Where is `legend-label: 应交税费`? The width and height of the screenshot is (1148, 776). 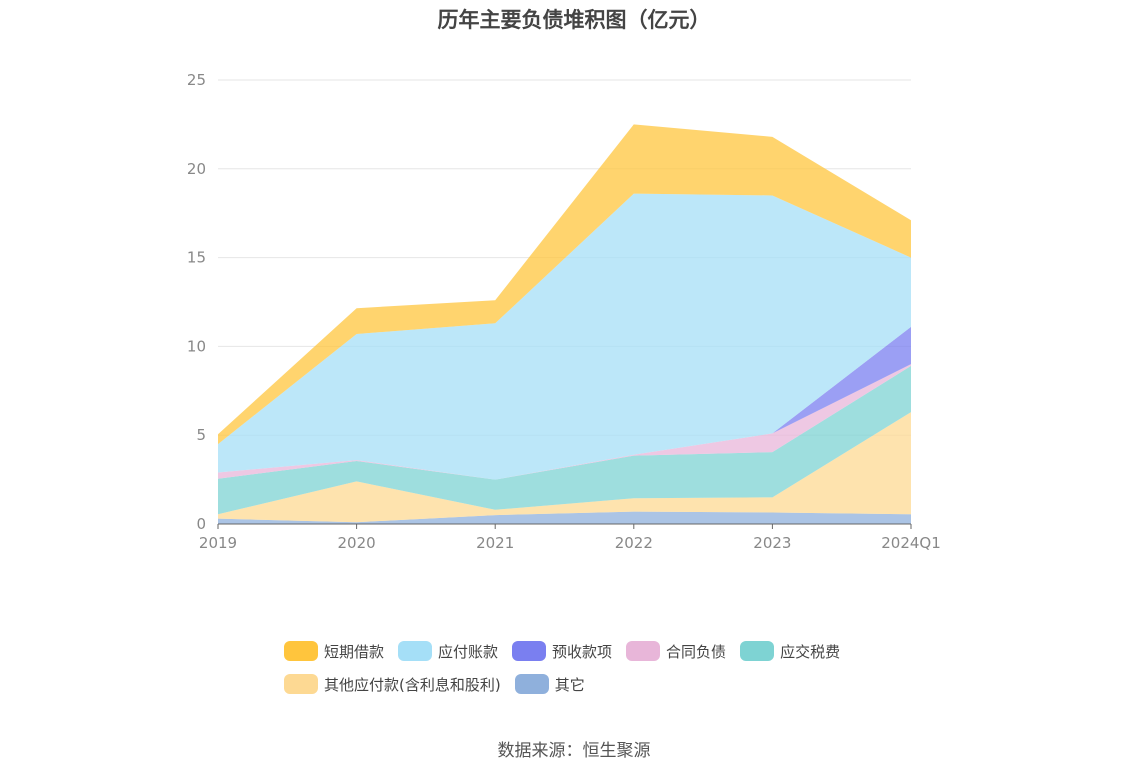
legend-label: 应交税费 is located at coordinates (810, 651).